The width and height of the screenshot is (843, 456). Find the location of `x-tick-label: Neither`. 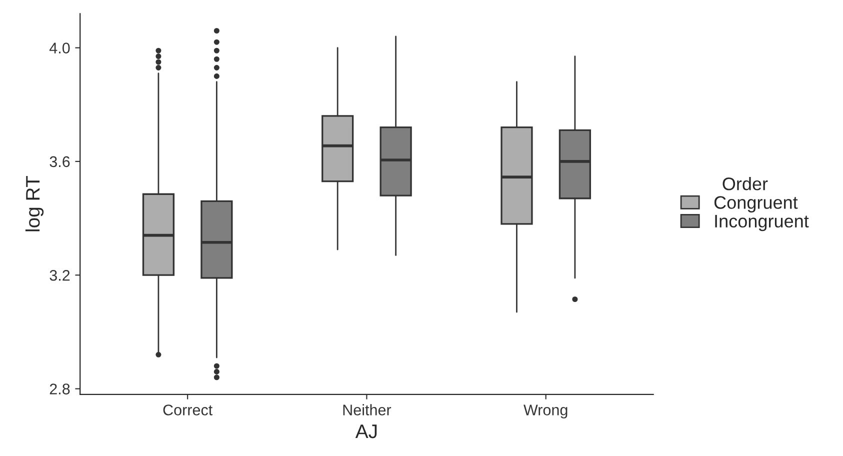

x-tick-label: Neither is located at coordinates (367, 410).